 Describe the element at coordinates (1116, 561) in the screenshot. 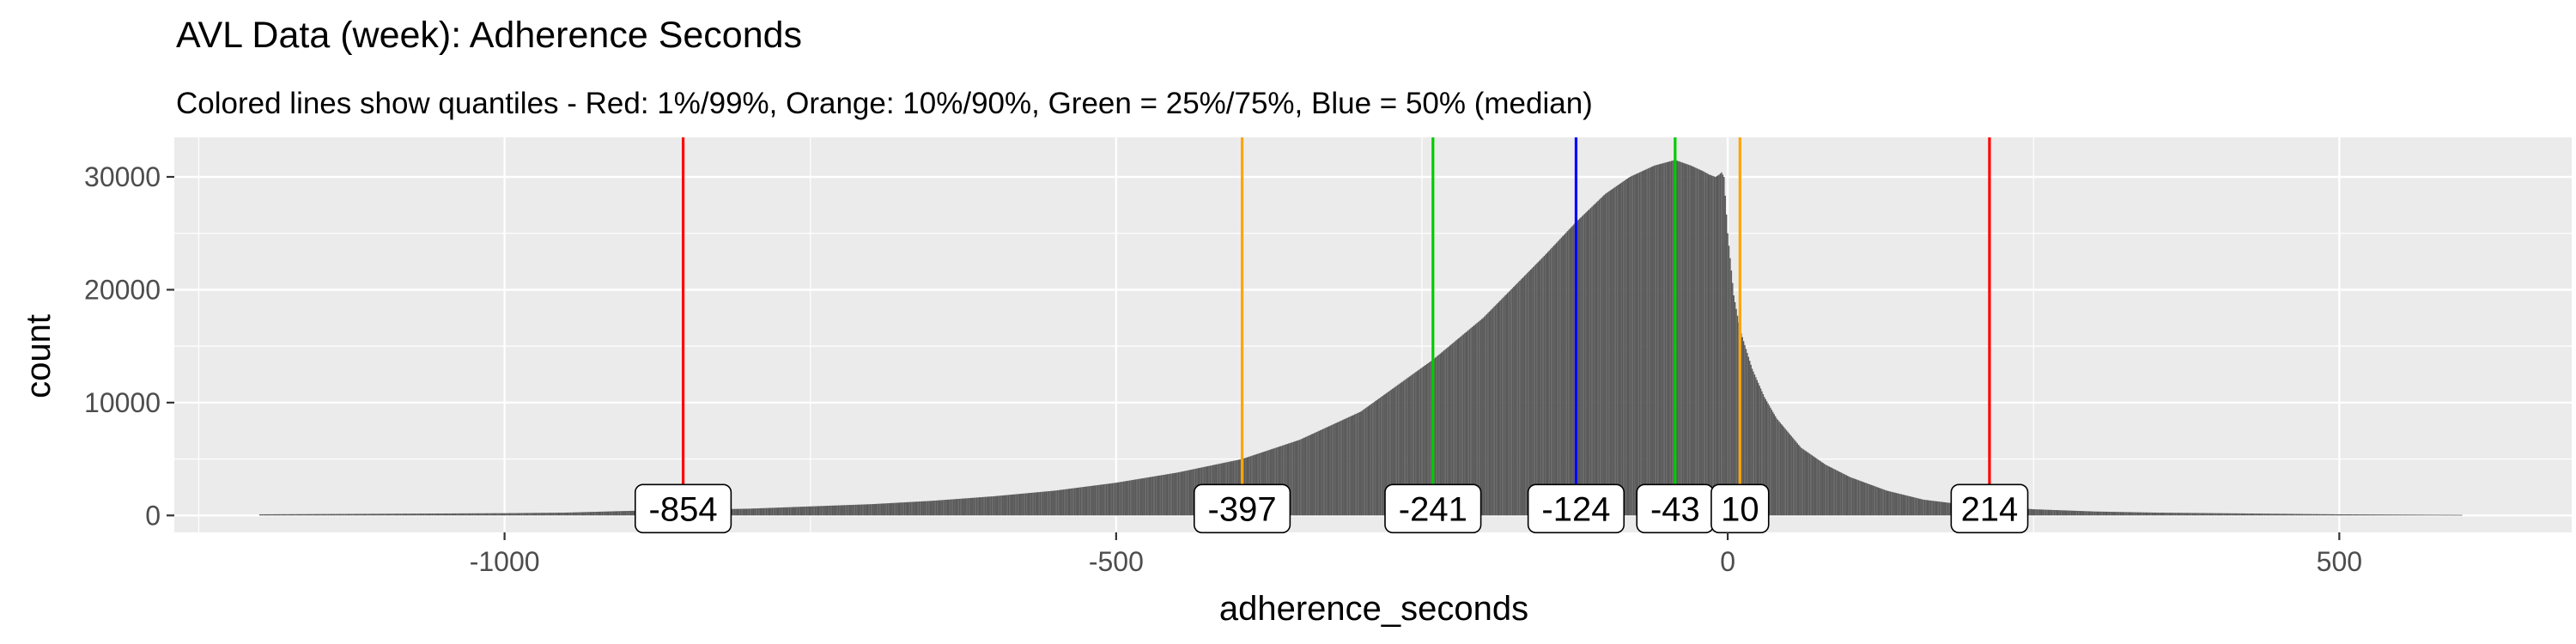

I see `x-tick-label: -500` at that location.